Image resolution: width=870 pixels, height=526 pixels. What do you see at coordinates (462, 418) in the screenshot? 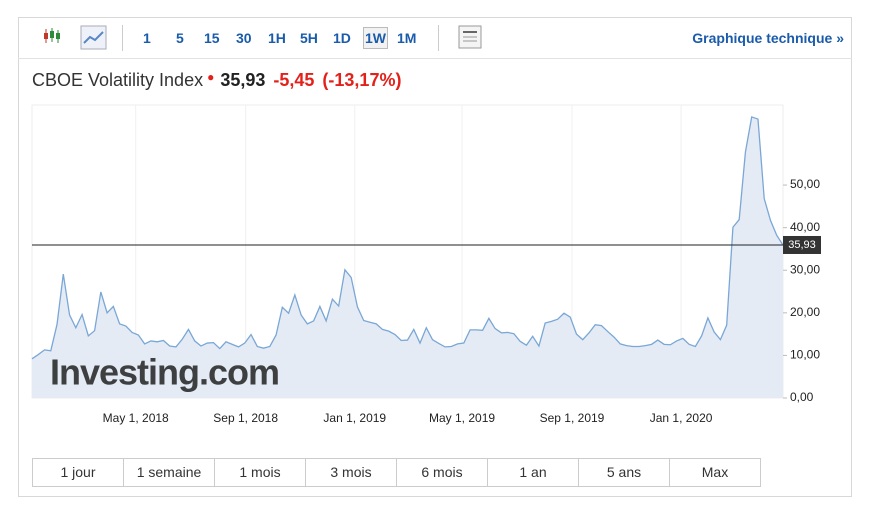
I see `x-tick-label: May 1, 2019` at bounding box center [462, 418].